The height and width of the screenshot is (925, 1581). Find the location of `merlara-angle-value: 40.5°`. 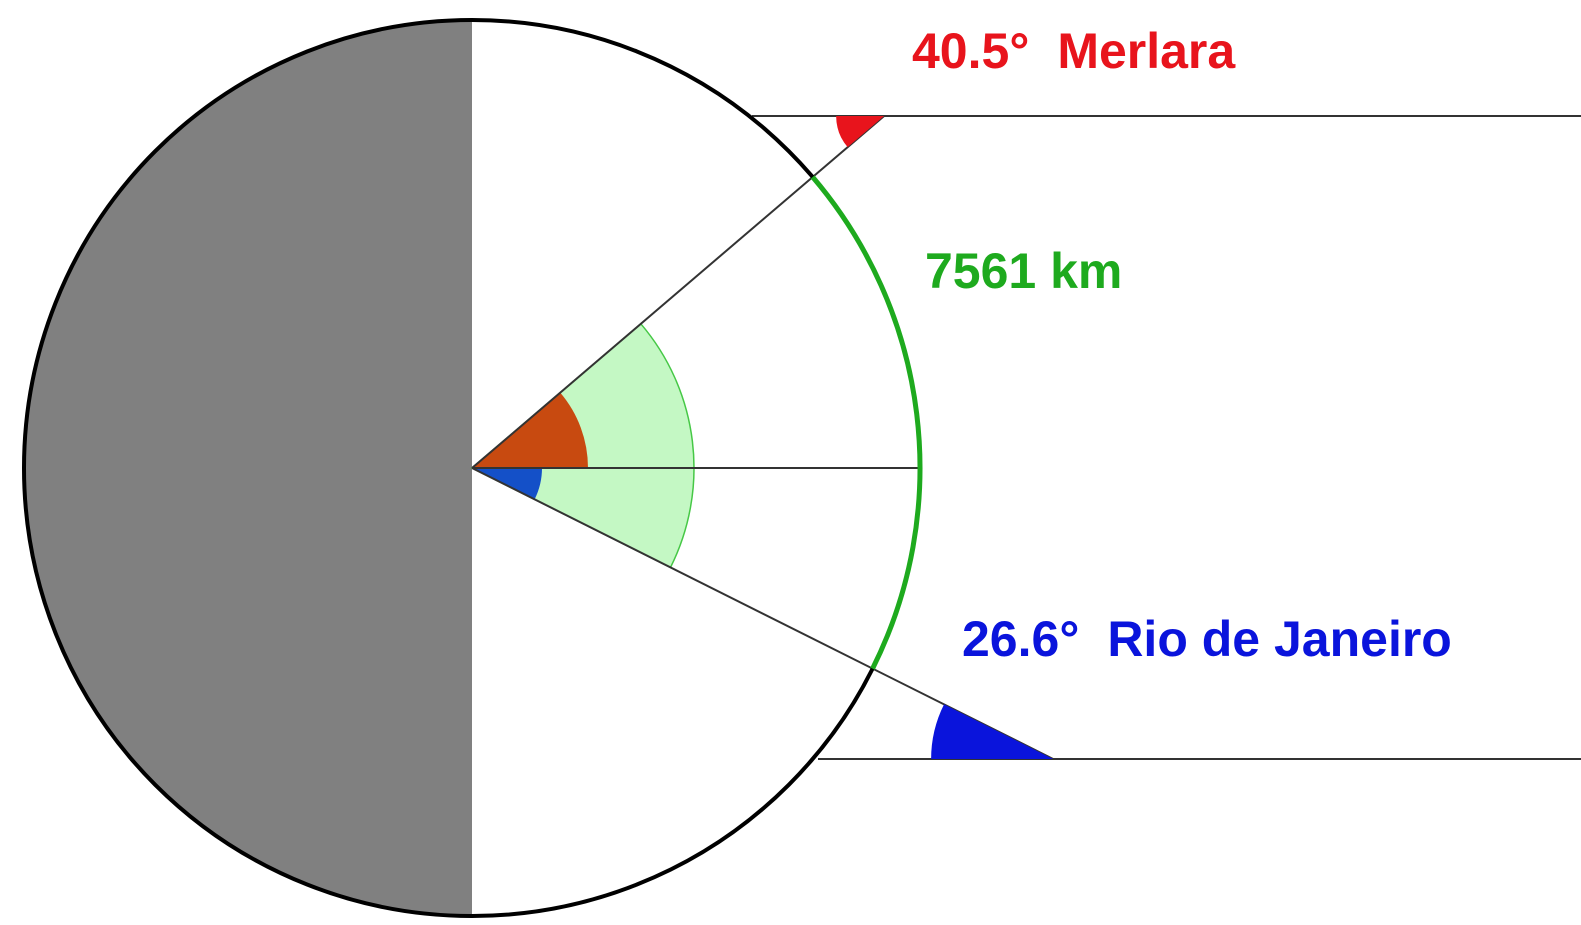

merlara-angle-value: 40.5° is located at coordinates (970, 51).